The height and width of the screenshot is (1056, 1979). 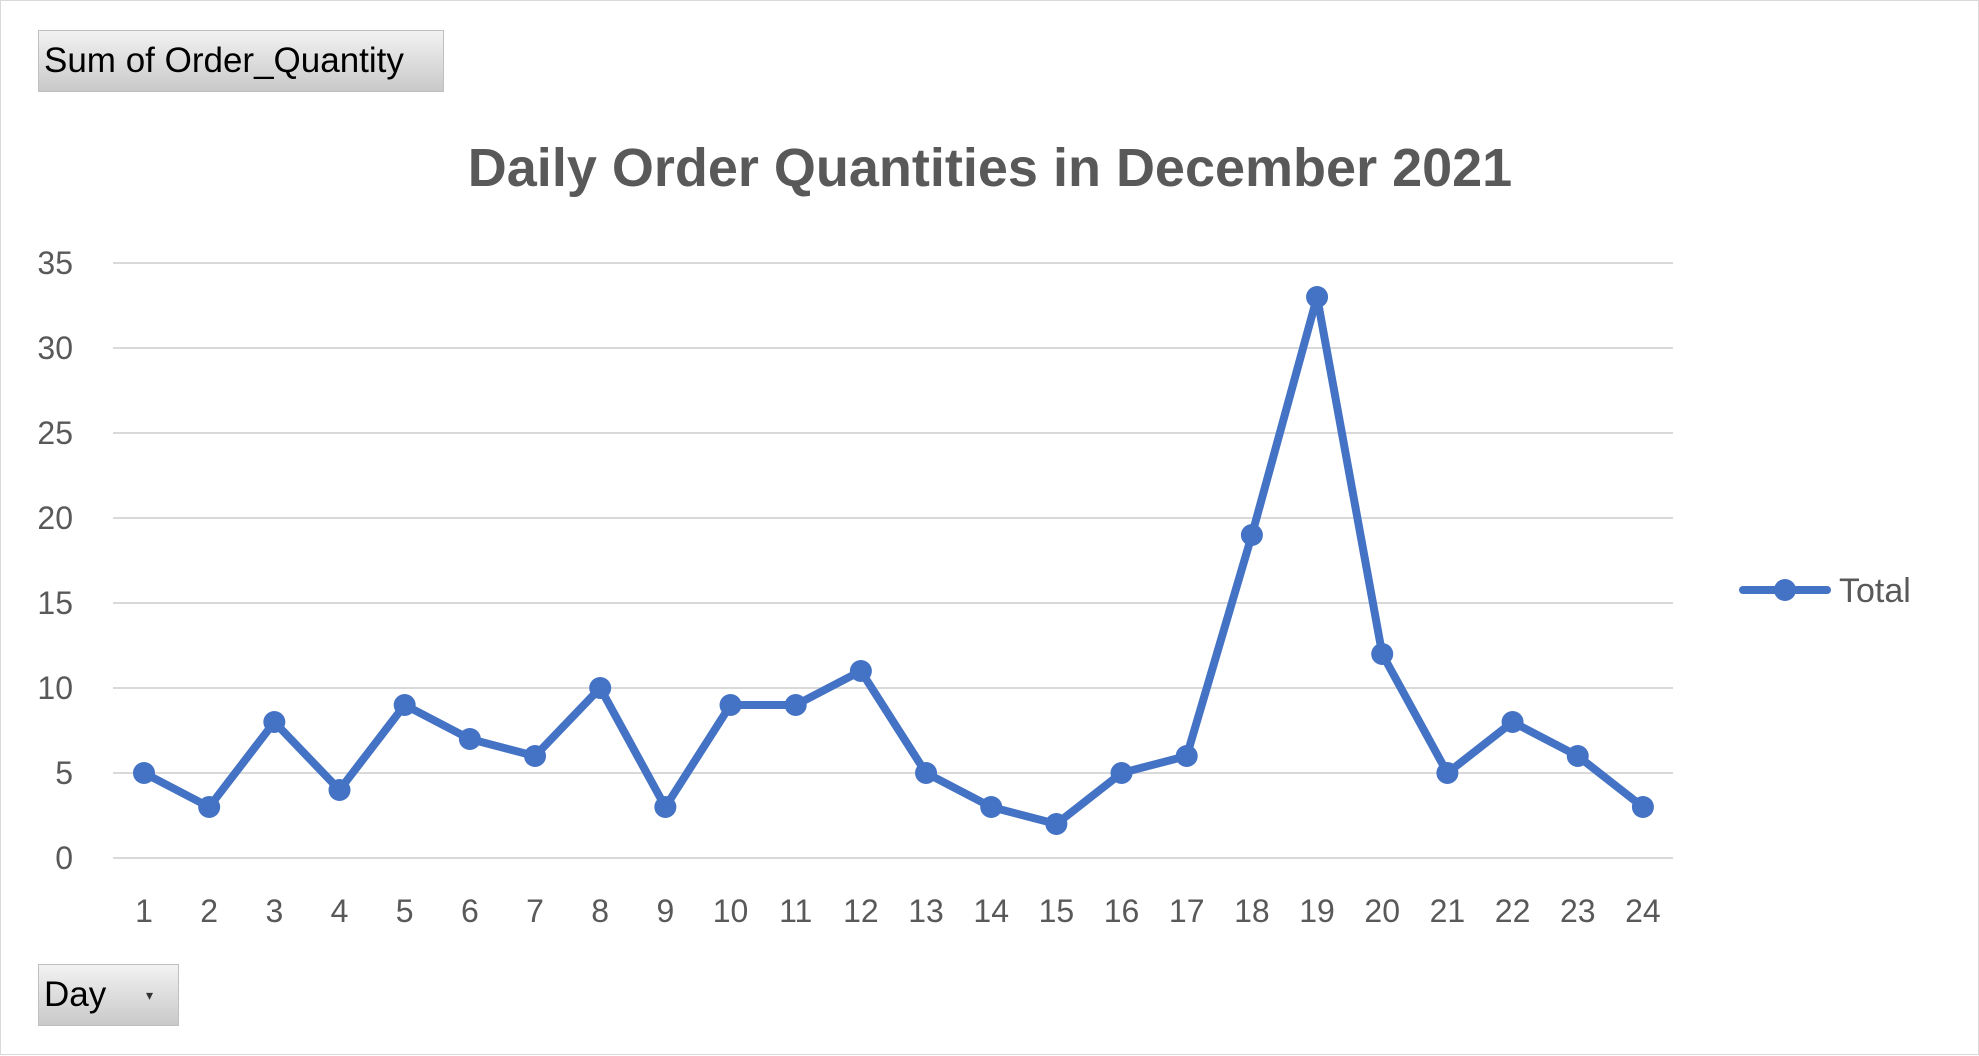 I want to click on x-tick-label: 21, so click(x=1448, y=911).